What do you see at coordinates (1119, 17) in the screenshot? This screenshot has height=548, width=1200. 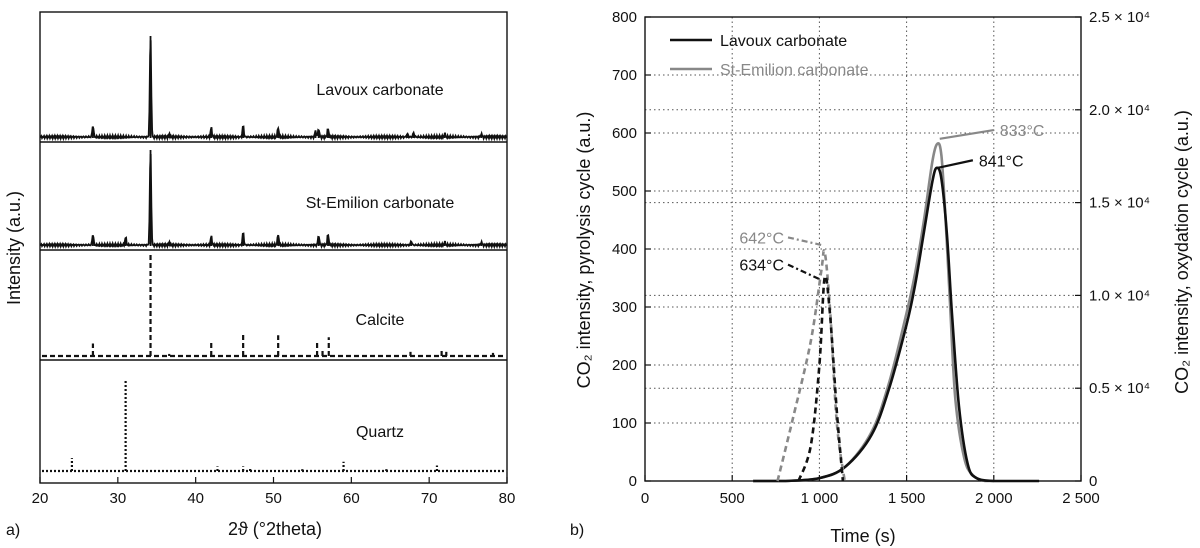 I see `y-right-tick-label: 2.5 × 10⁴` at bounding box center [1119, 17].